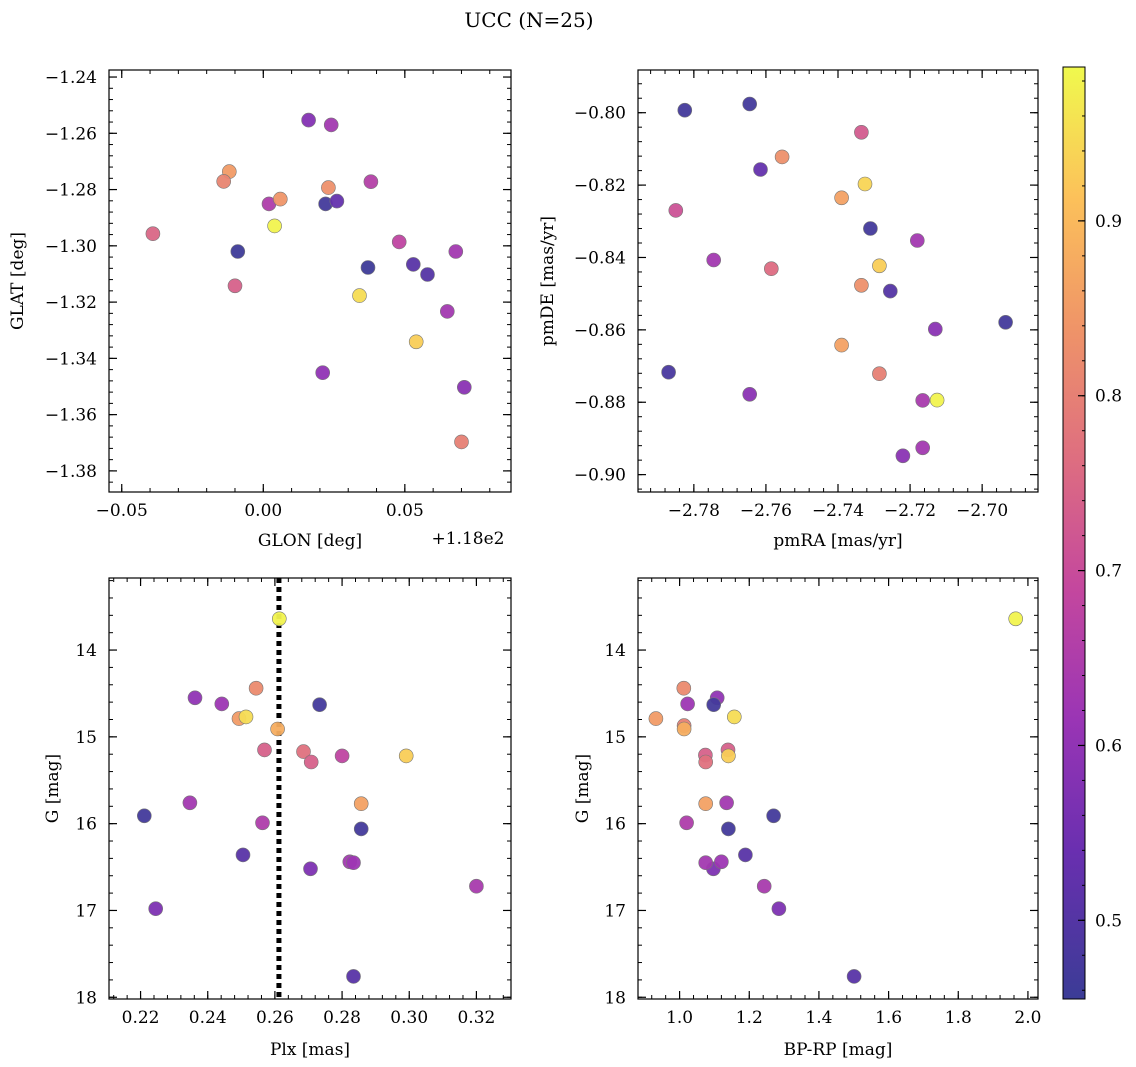 The width and height of the screenshot is (1136, 1067). What do you see at coordinates (86, 998) in the screenshot?
I see `y-tick-label: 18` at bounding box center [86, 998].